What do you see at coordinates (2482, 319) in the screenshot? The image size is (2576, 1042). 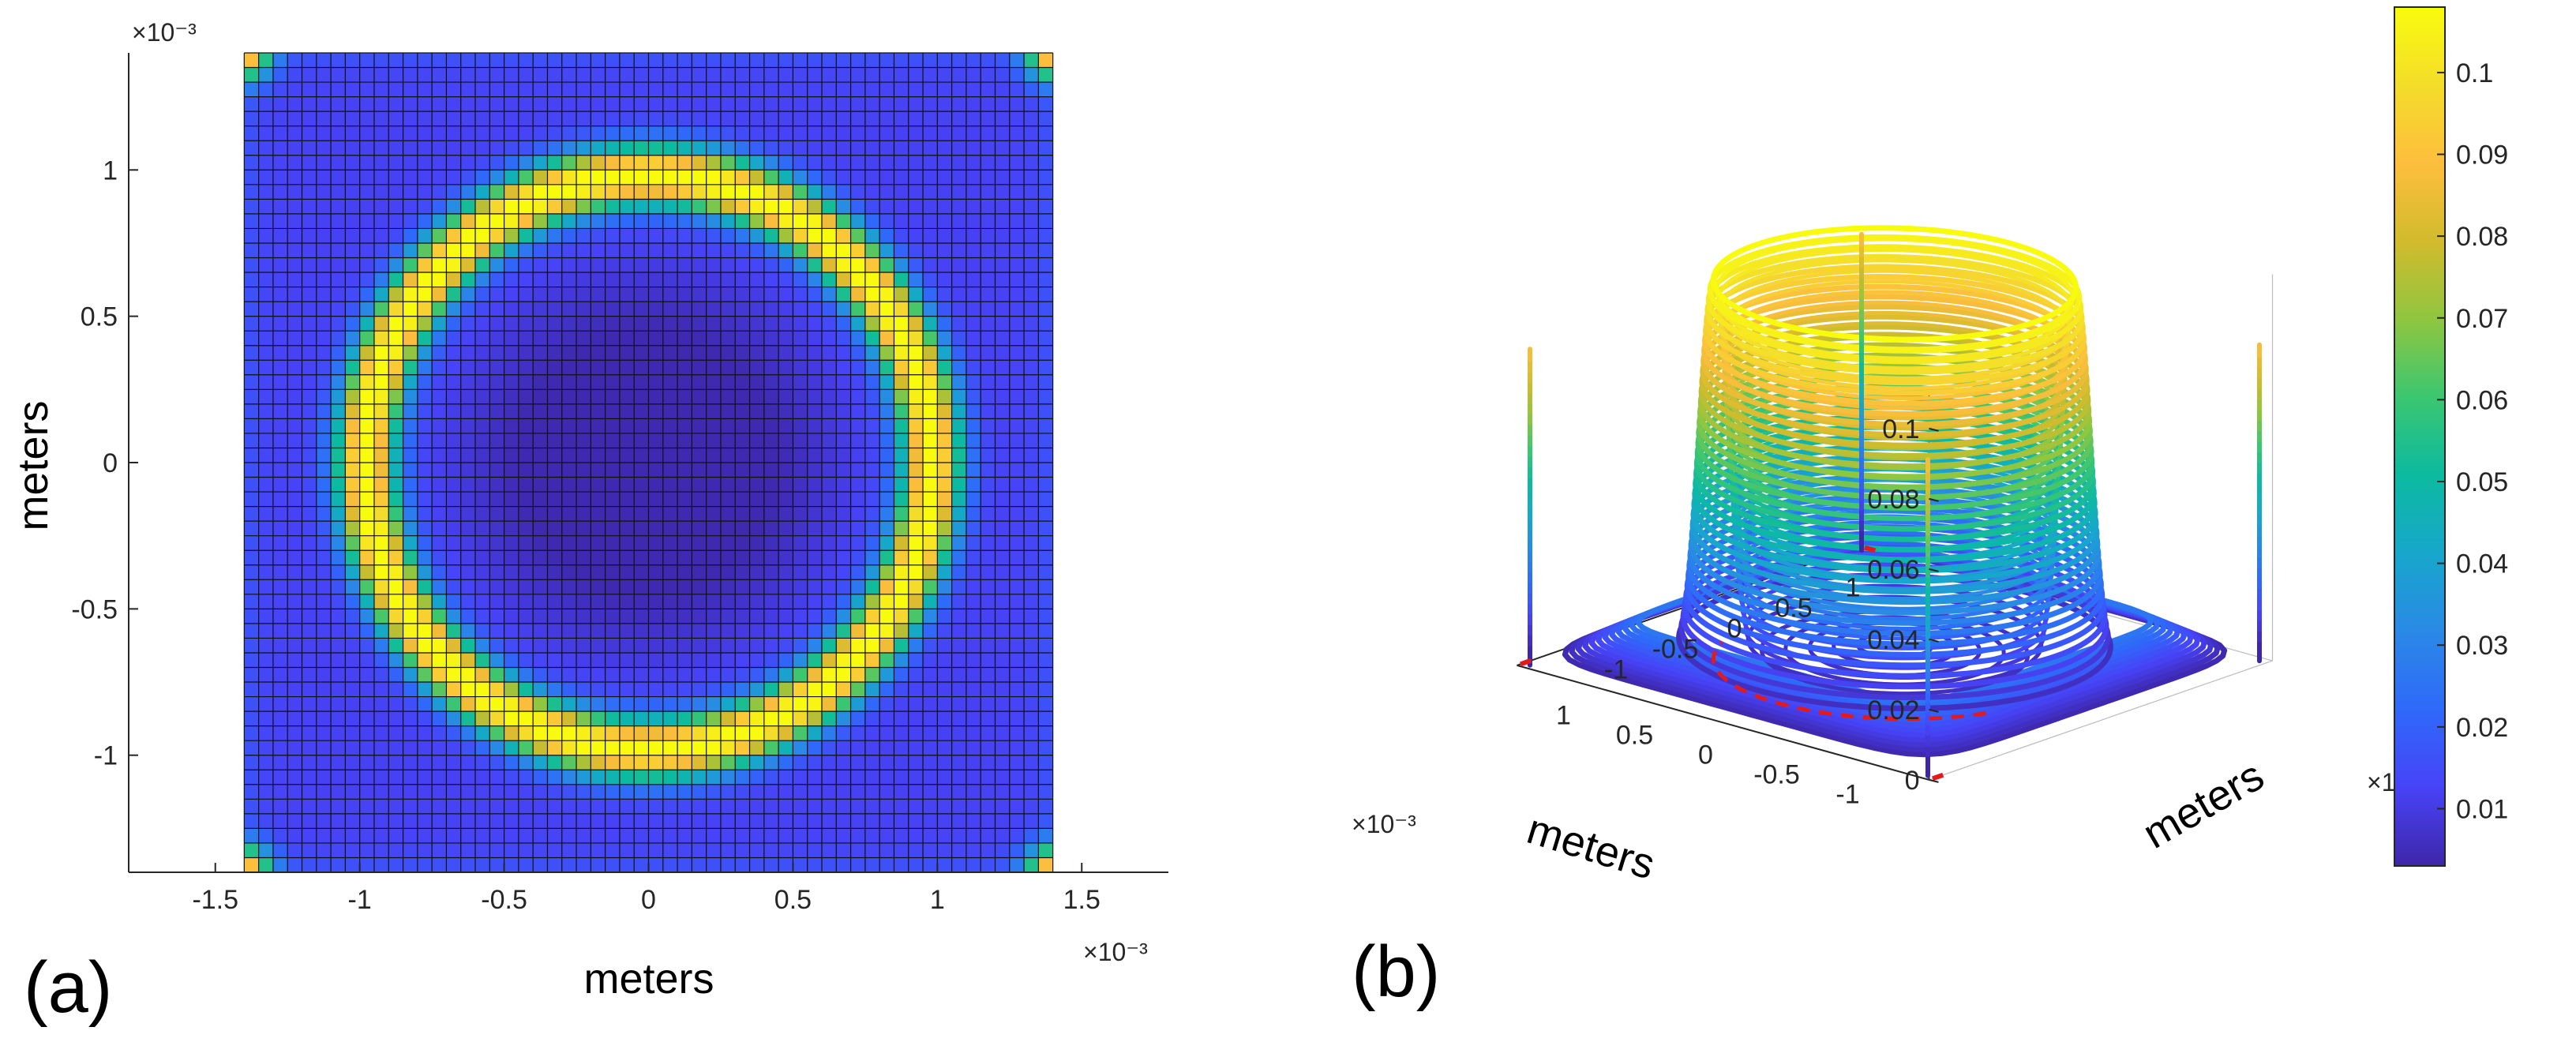 I see `colorbar-tick-label: 0.07` at bounding box center [2482, 319].